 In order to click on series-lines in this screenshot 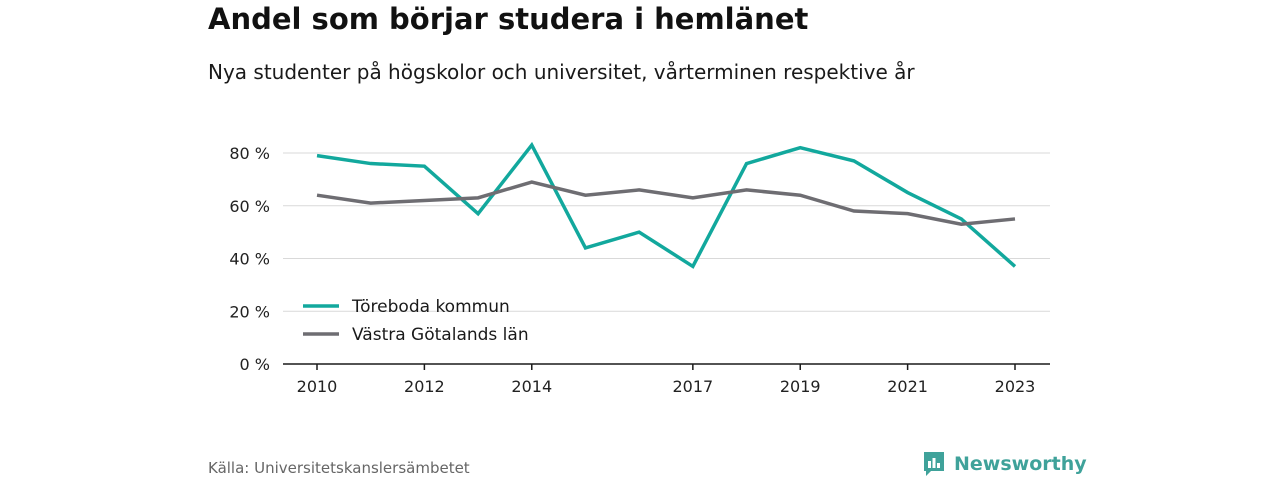, I will do `click(666, 205)`.